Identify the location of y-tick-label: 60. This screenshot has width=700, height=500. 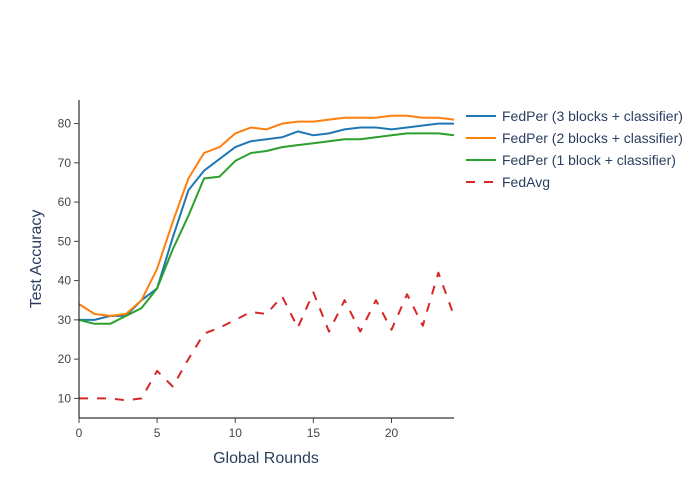
(65, 202).